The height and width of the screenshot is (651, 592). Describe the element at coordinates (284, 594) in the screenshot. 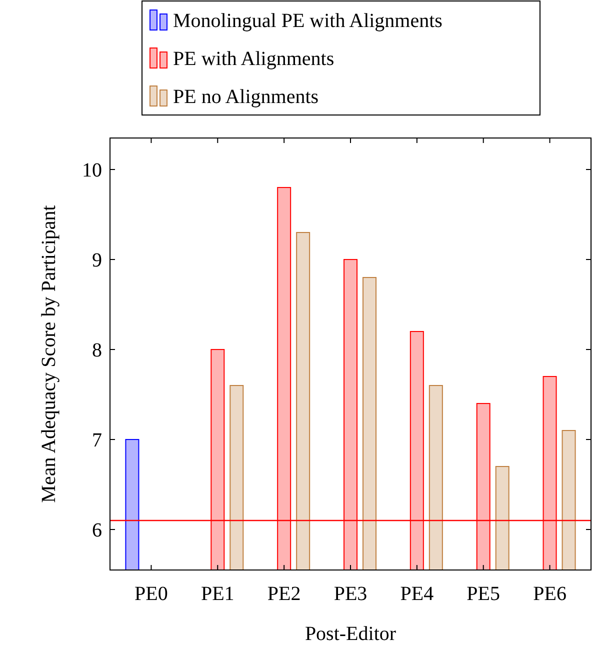

I see `x-tick-label: PE2` at that location.